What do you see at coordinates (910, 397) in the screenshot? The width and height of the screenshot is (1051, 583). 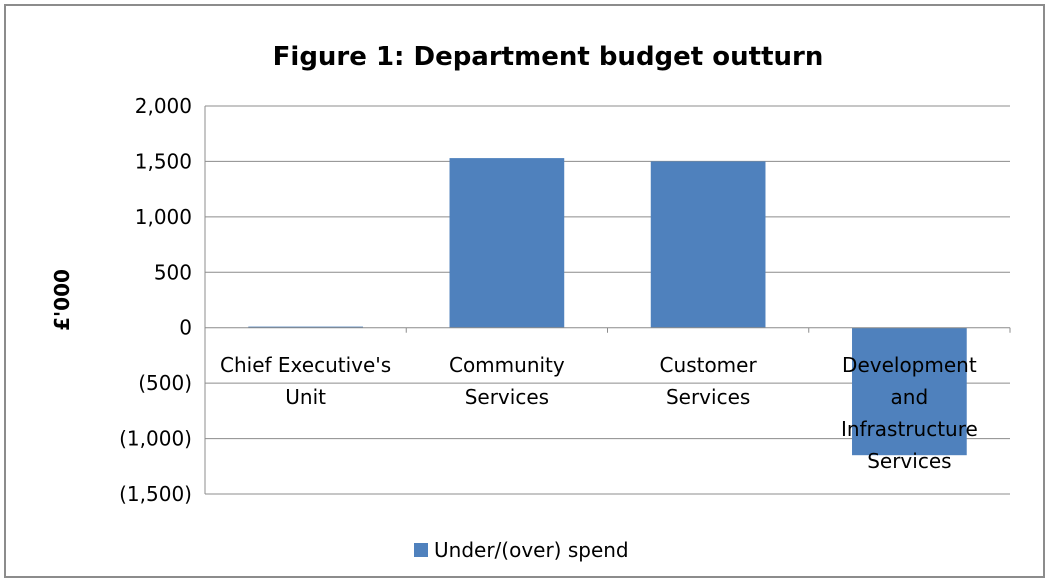 I see `category-label-line: and` at bounding box center [910, 397].